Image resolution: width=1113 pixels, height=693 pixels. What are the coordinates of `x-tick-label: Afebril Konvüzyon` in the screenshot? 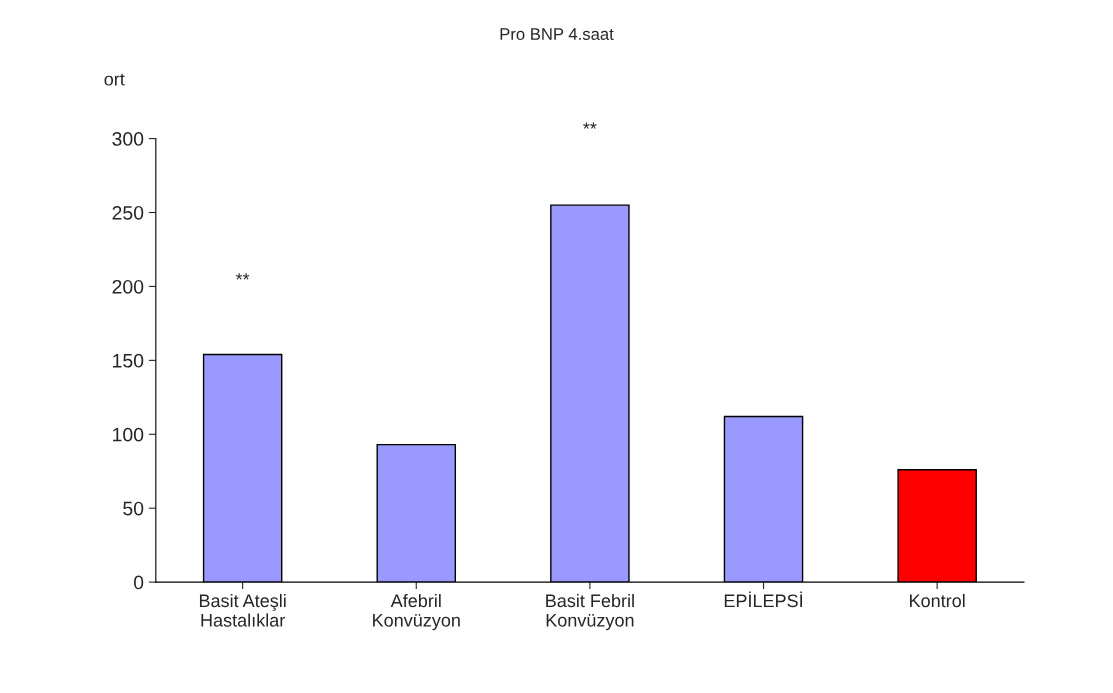 It's located at (416, 612).